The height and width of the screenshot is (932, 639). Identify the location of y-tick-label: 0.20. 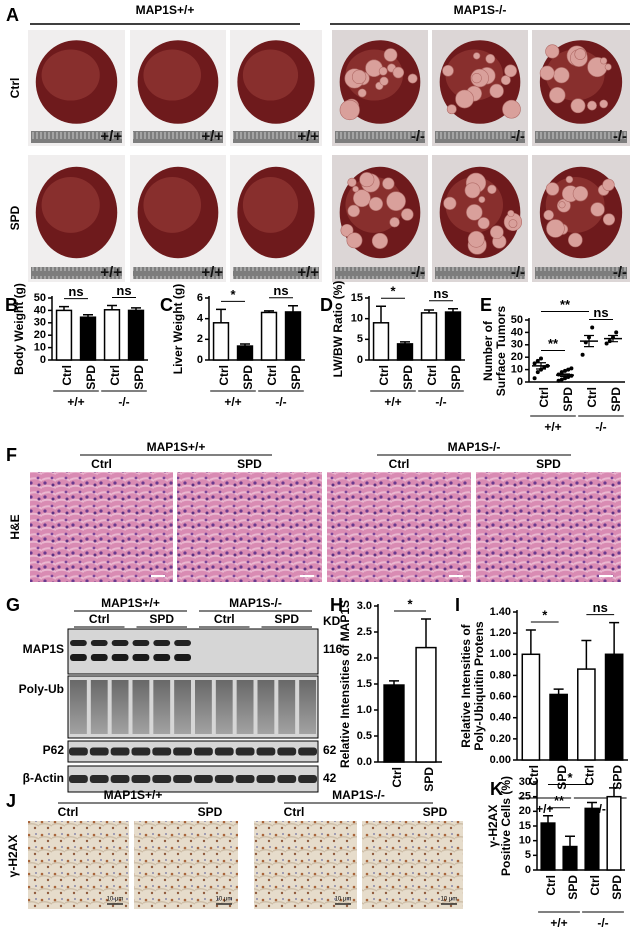
(500, 739).